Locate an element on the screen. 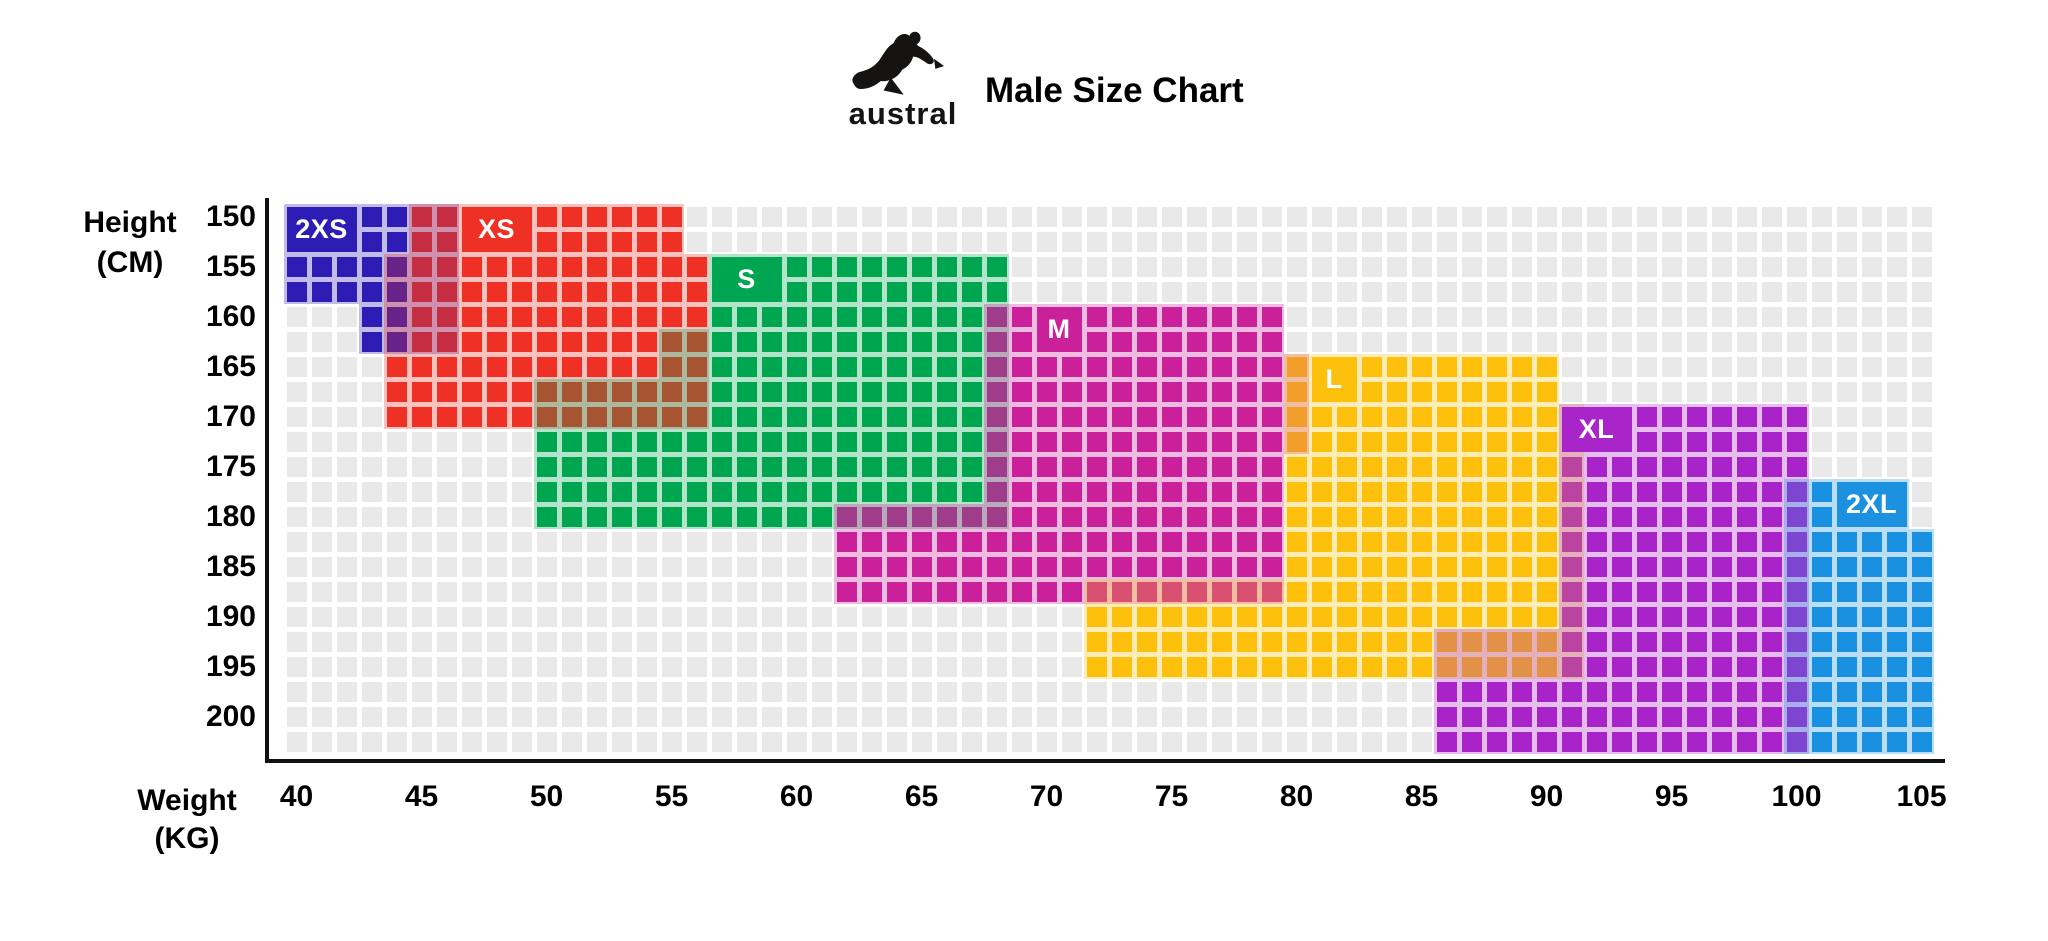 This screenshot has height=941, width=2048. x-axis-title-line2: (KG) is located at coordinates (187, 838).